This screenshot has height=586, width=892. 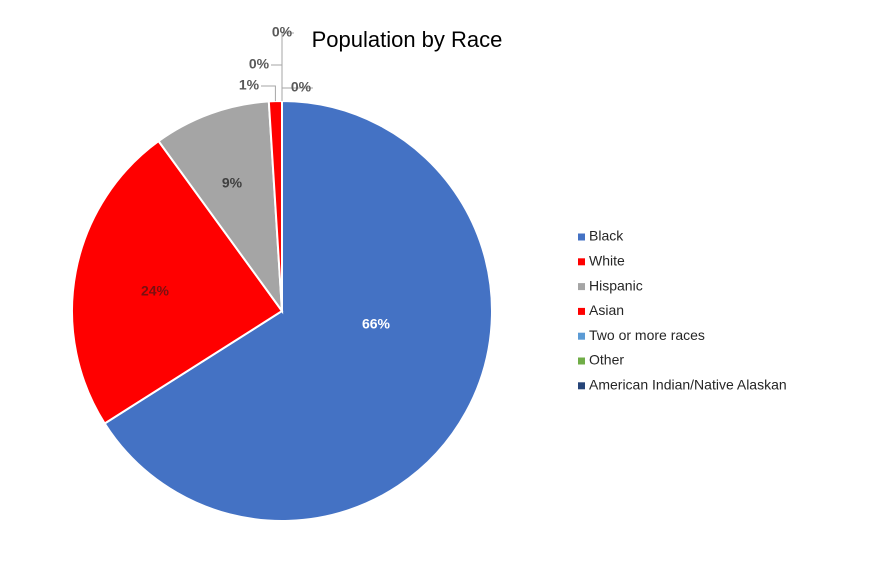 I want to click on legend-text: Black, so click(x=606, y=236).